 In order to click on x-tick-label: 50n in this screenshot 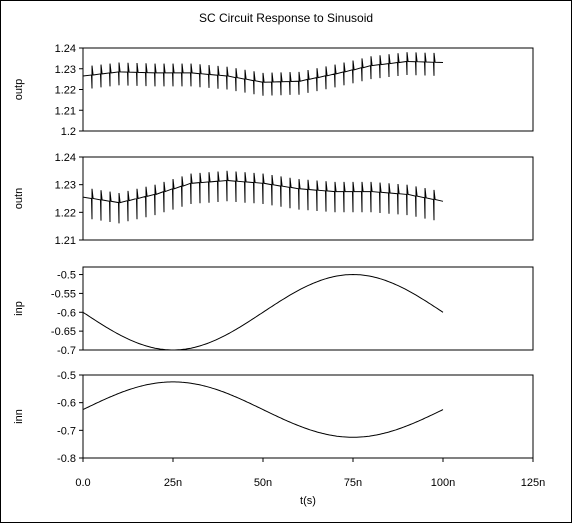, I will do `click(263, 483)`.